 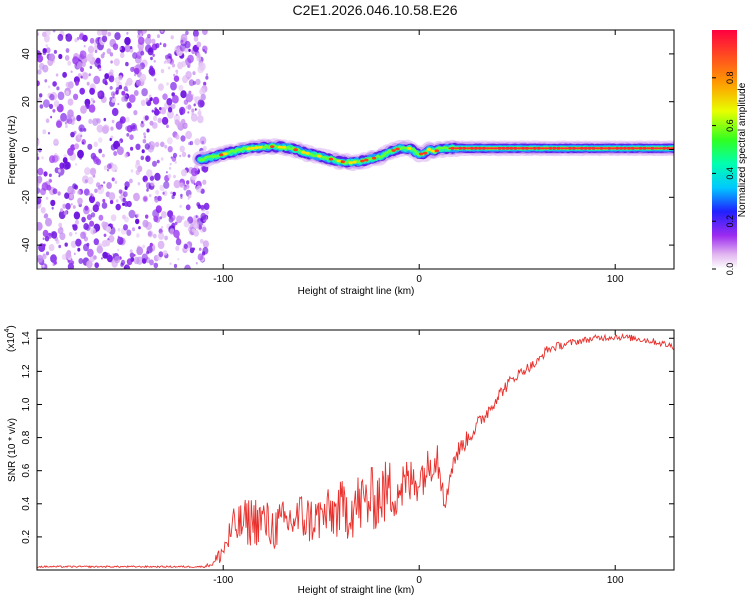 What do you see at coordinates (123, 149) in the screenshot?
I see `noise-scatter` at bounding box center [123, 149].